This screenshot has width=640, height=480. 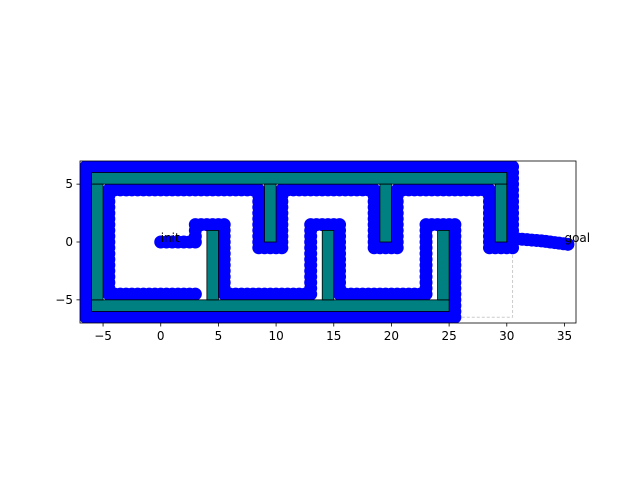 What do you see at coordinates (577, 238) in the screenshot?
I see `annotation-goal: goal` at bounding box center [577, 238].